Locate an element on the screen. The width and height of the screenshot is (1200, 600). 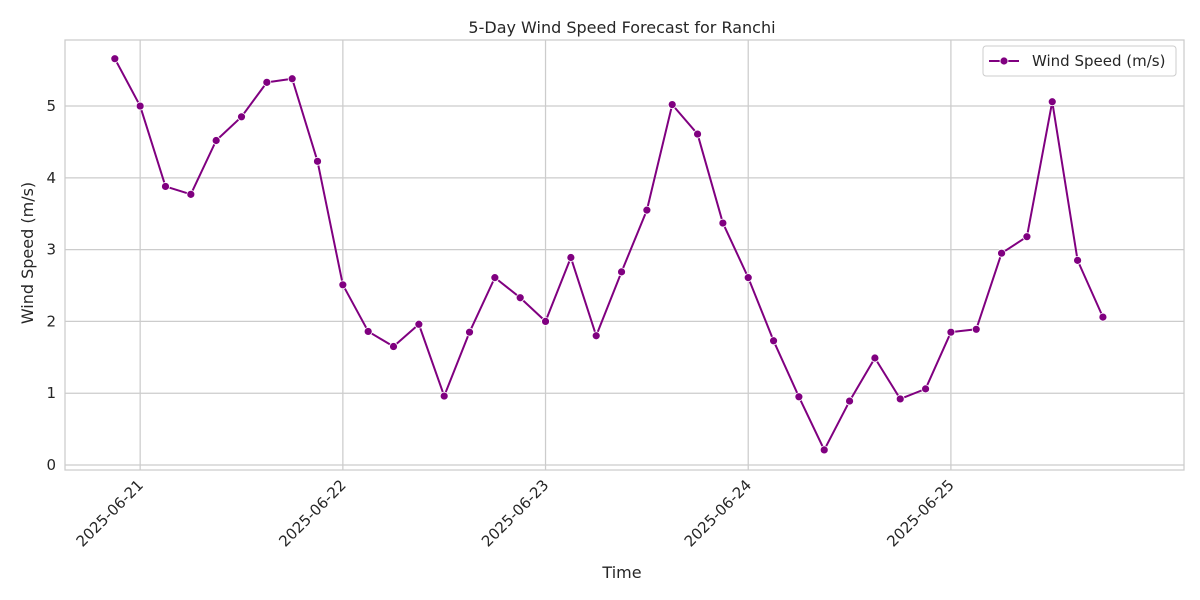
x-tick-label: 2025-06-21 is located at coordinates (110, 513).